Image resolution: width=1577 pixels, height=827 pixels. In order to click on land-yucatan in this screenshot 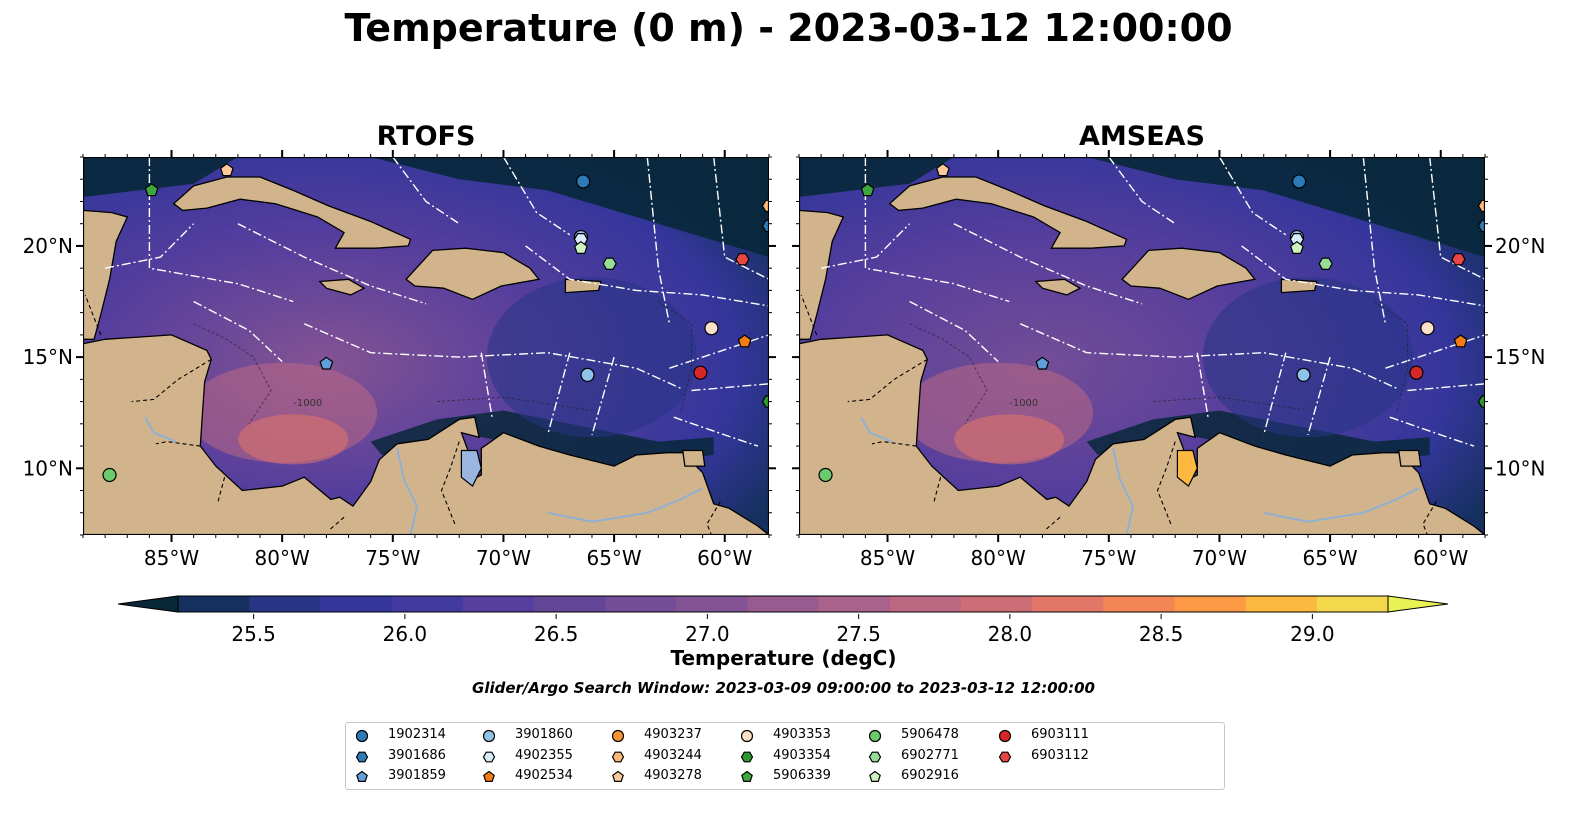, I will do `click(106, 274)`.